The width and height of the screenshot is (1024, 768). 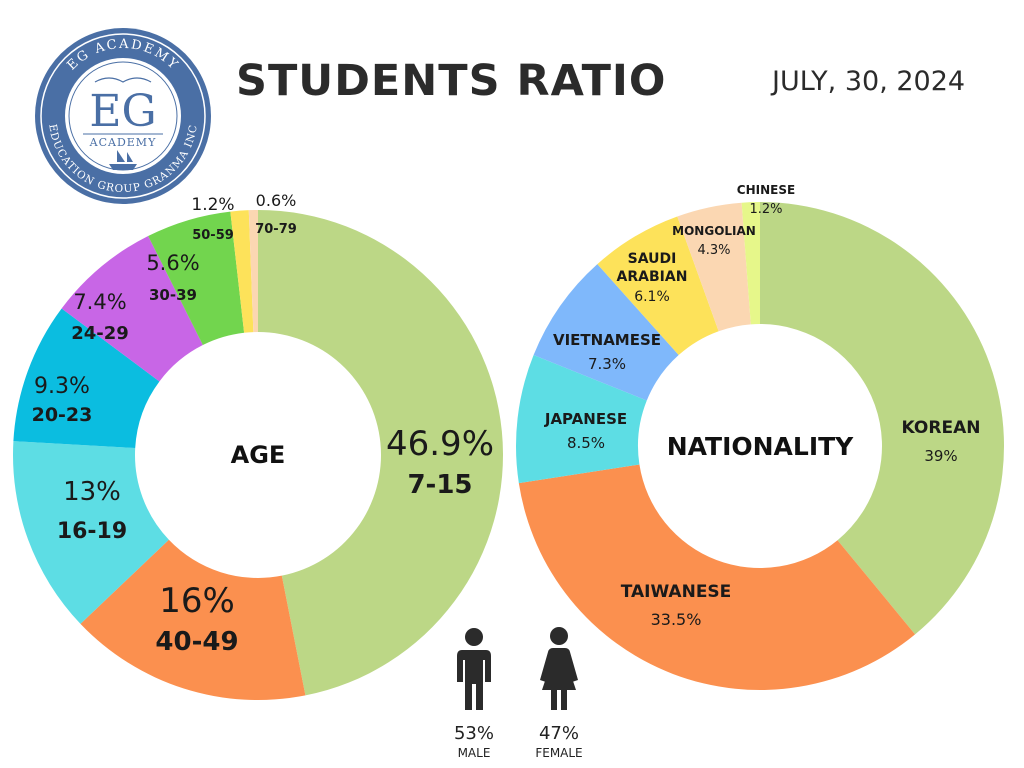 I want to click on slice-value-label: 33.5%, so click(x=676, y=619).